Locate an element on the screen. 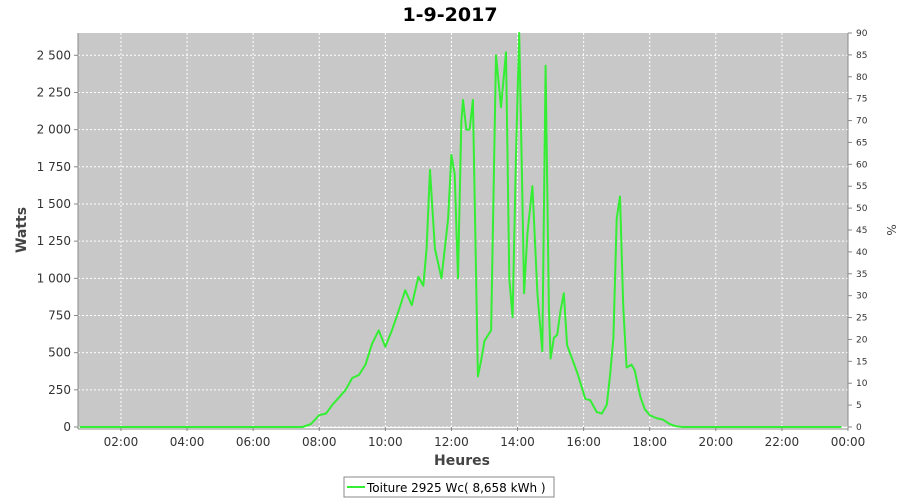  y2-tick-label: 80 is located at coordinates (862, 78).